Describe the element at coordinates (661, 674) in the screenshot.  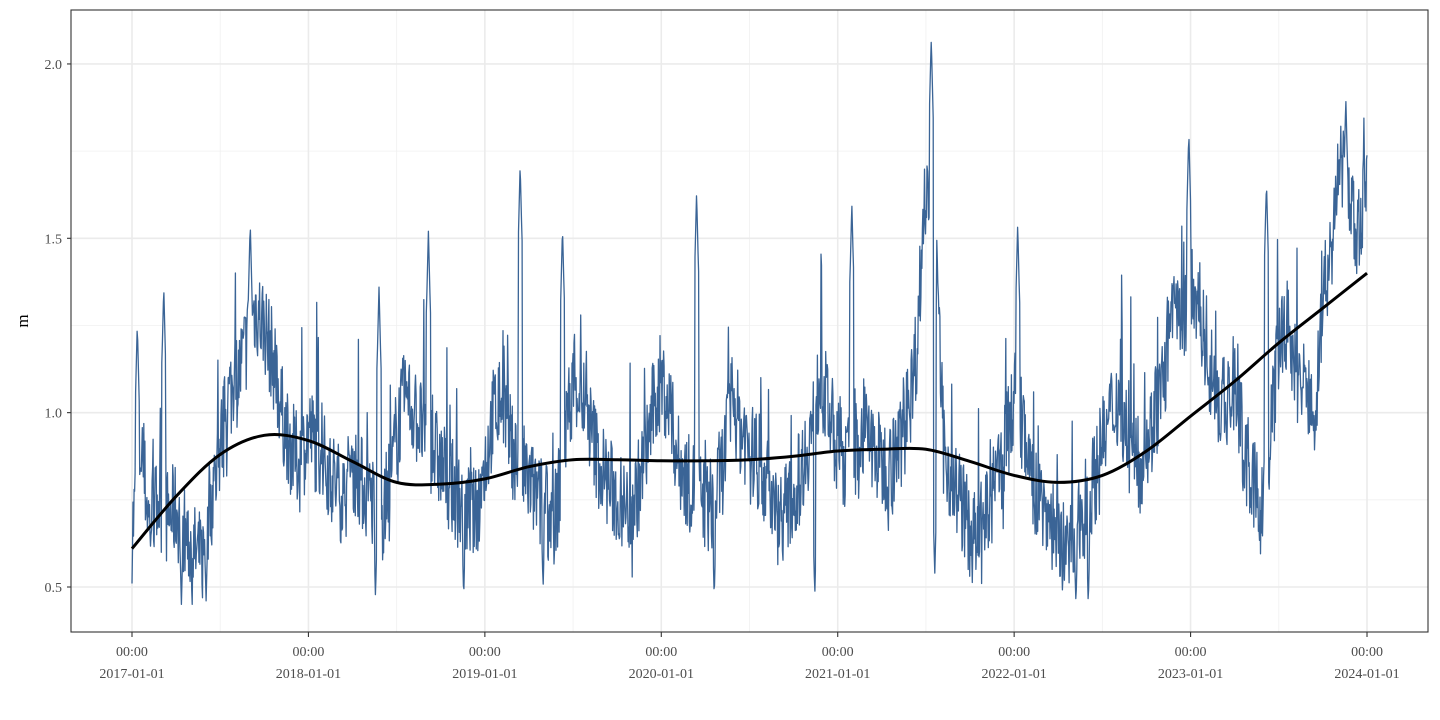
I see `x-tick-date: 2020-01-01` at that location.